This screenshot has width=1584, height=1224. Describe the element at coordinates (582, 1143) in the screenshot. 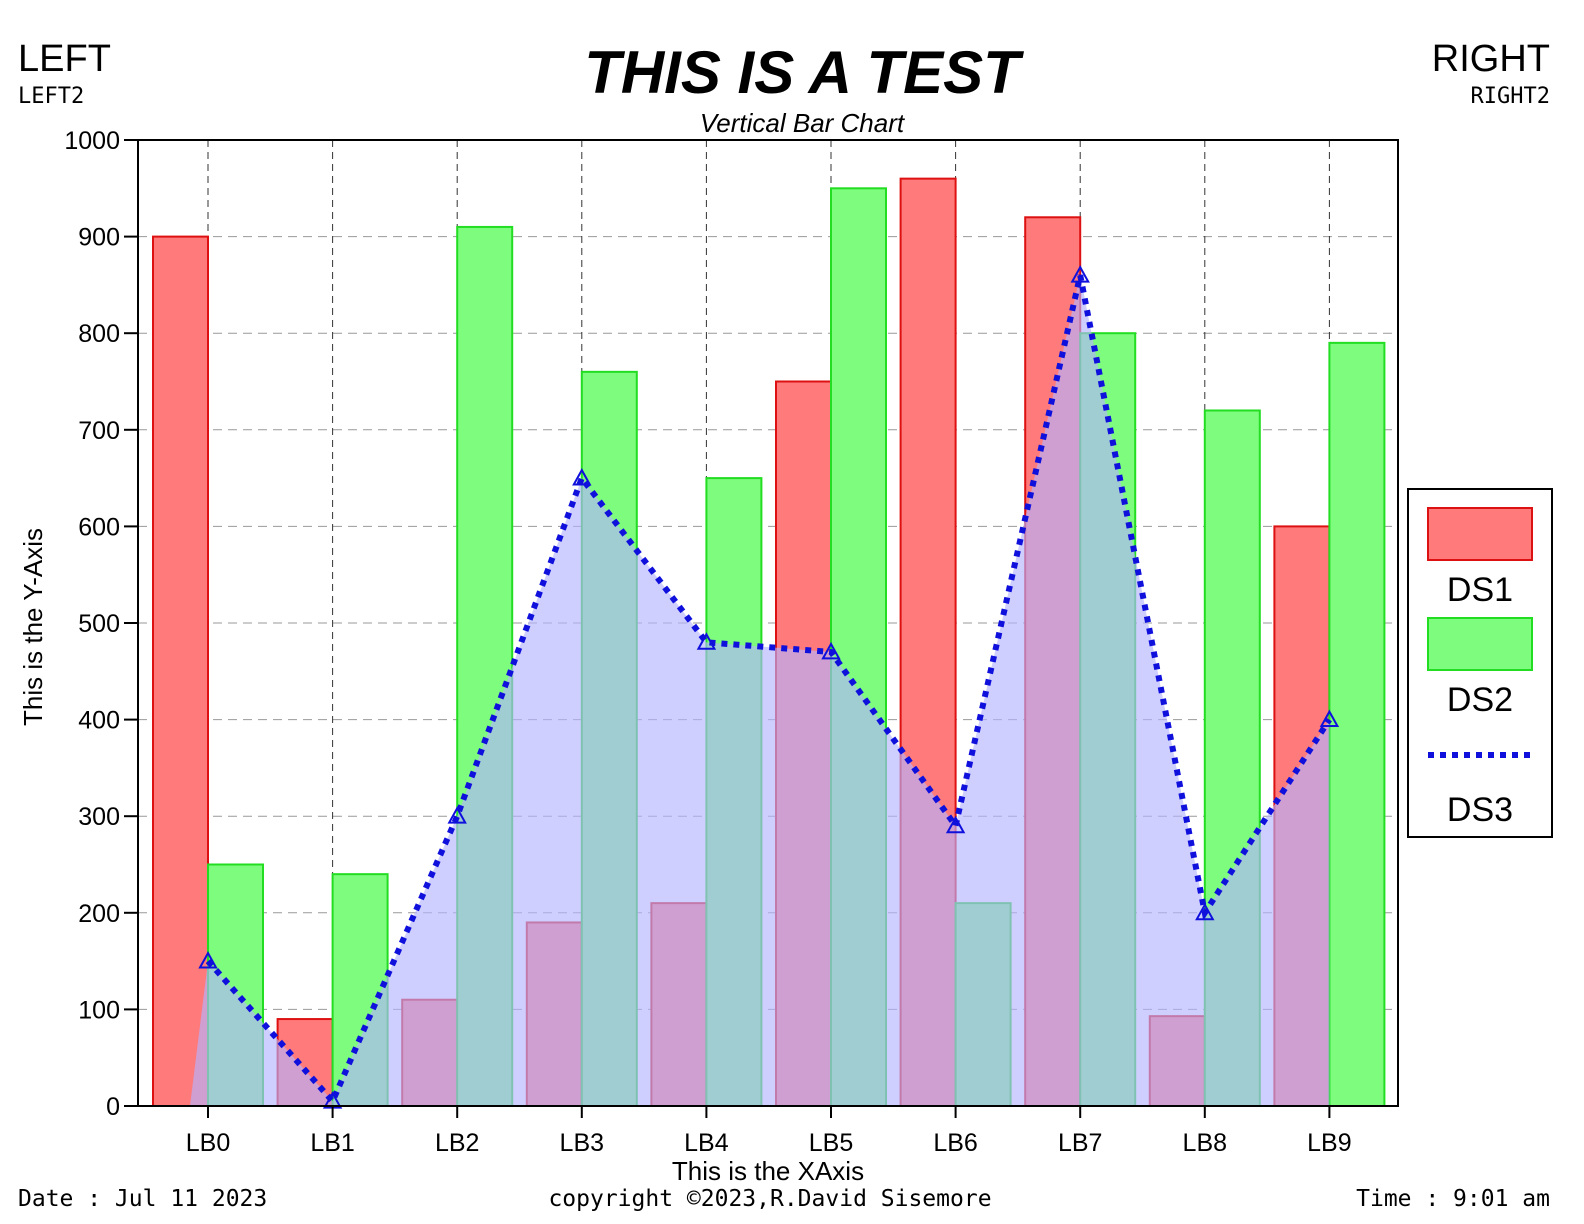

I see `x-tick-label: LB3` at that location.